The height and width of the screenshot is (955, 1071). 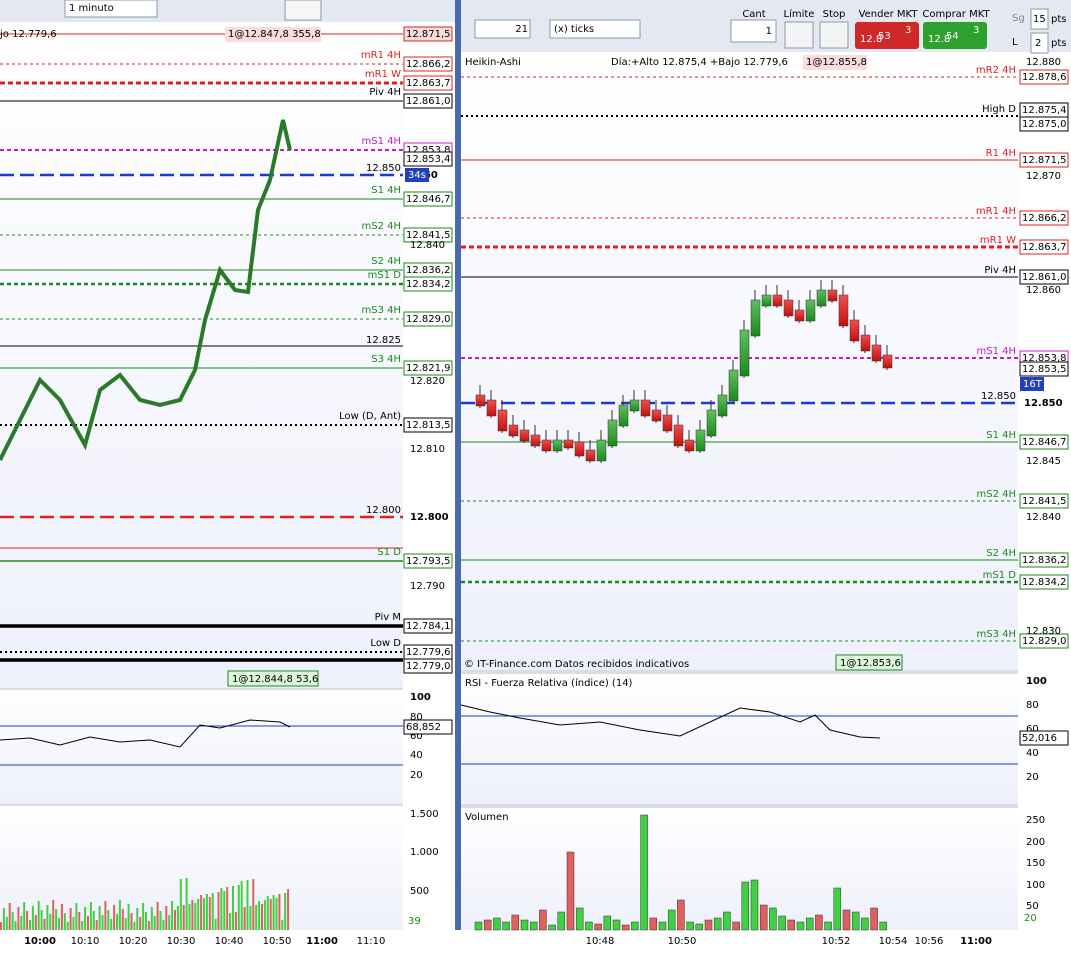 What do you see at coordinates (952, 36) in the screenshot?
I see `label: 54` at bounding box center [952, 36].